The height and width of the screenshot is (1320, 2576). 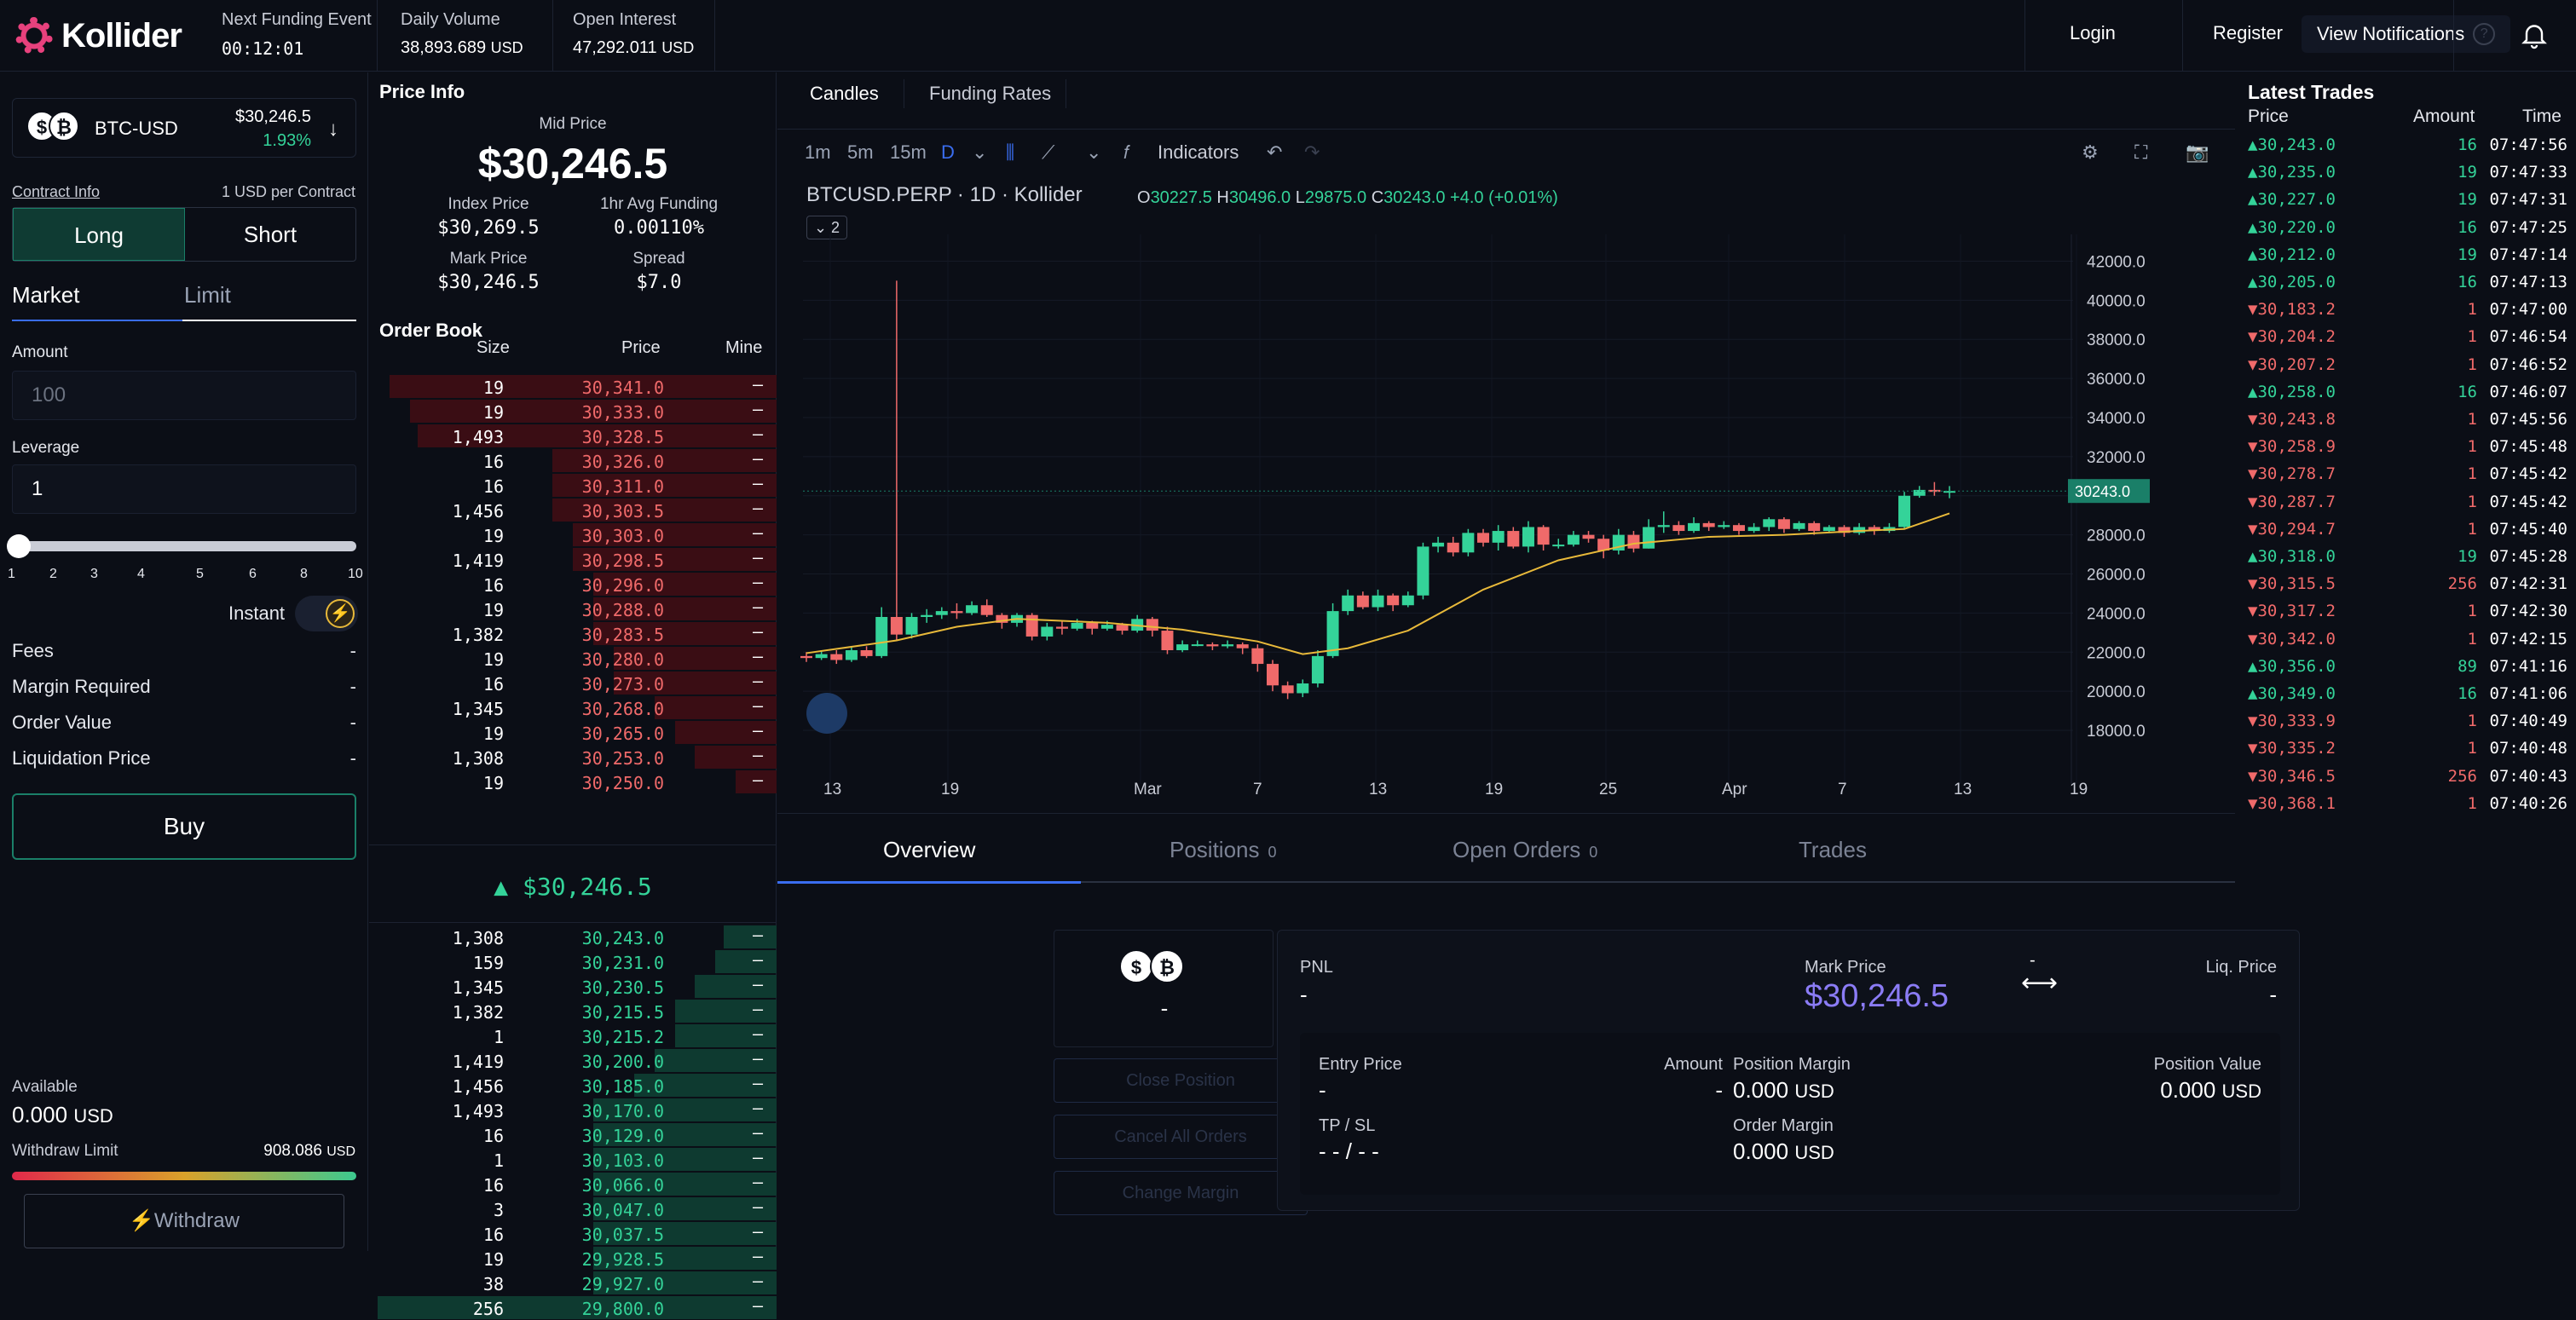 I want to click on depth-bar, so click(x=695, y=658).